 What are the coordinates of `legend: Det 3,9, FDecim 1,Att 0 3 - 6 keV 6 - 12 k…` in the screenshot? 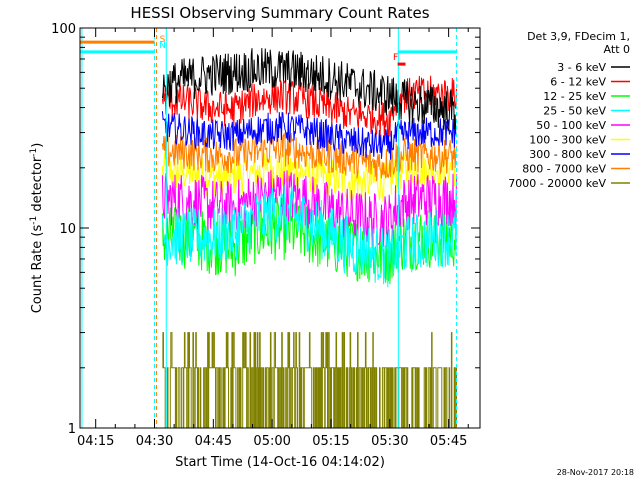 It's located at (569, 110).